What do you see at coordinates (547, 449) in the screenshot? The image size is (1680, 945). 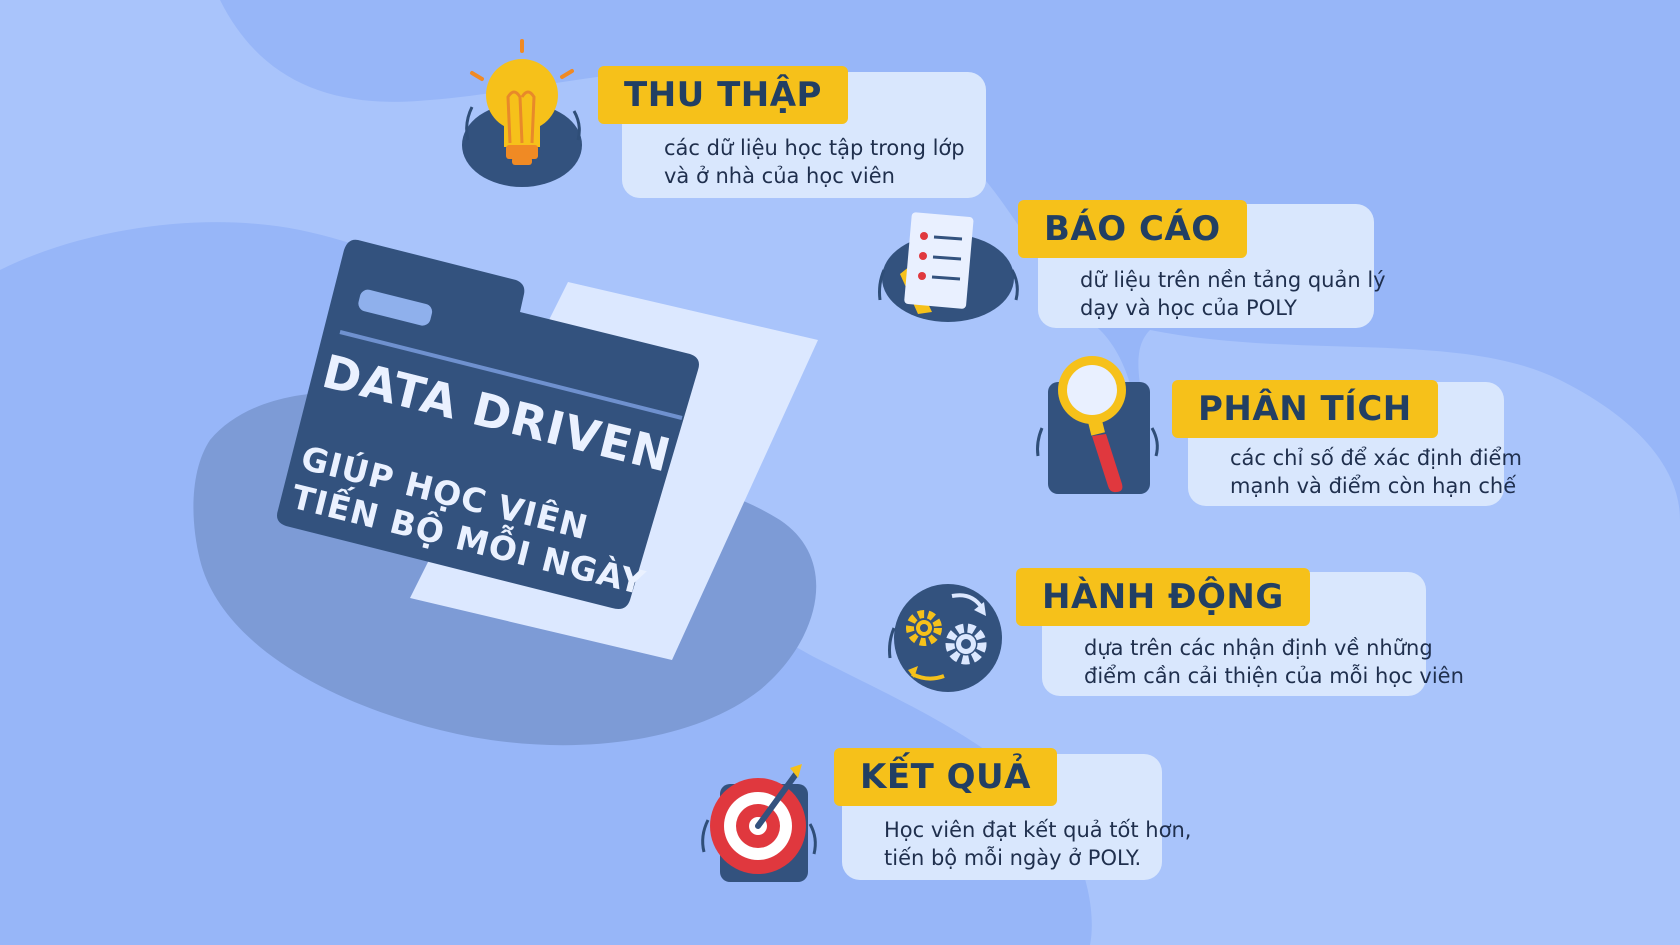 I see `folder-icon` at bounding box center [547, 449].